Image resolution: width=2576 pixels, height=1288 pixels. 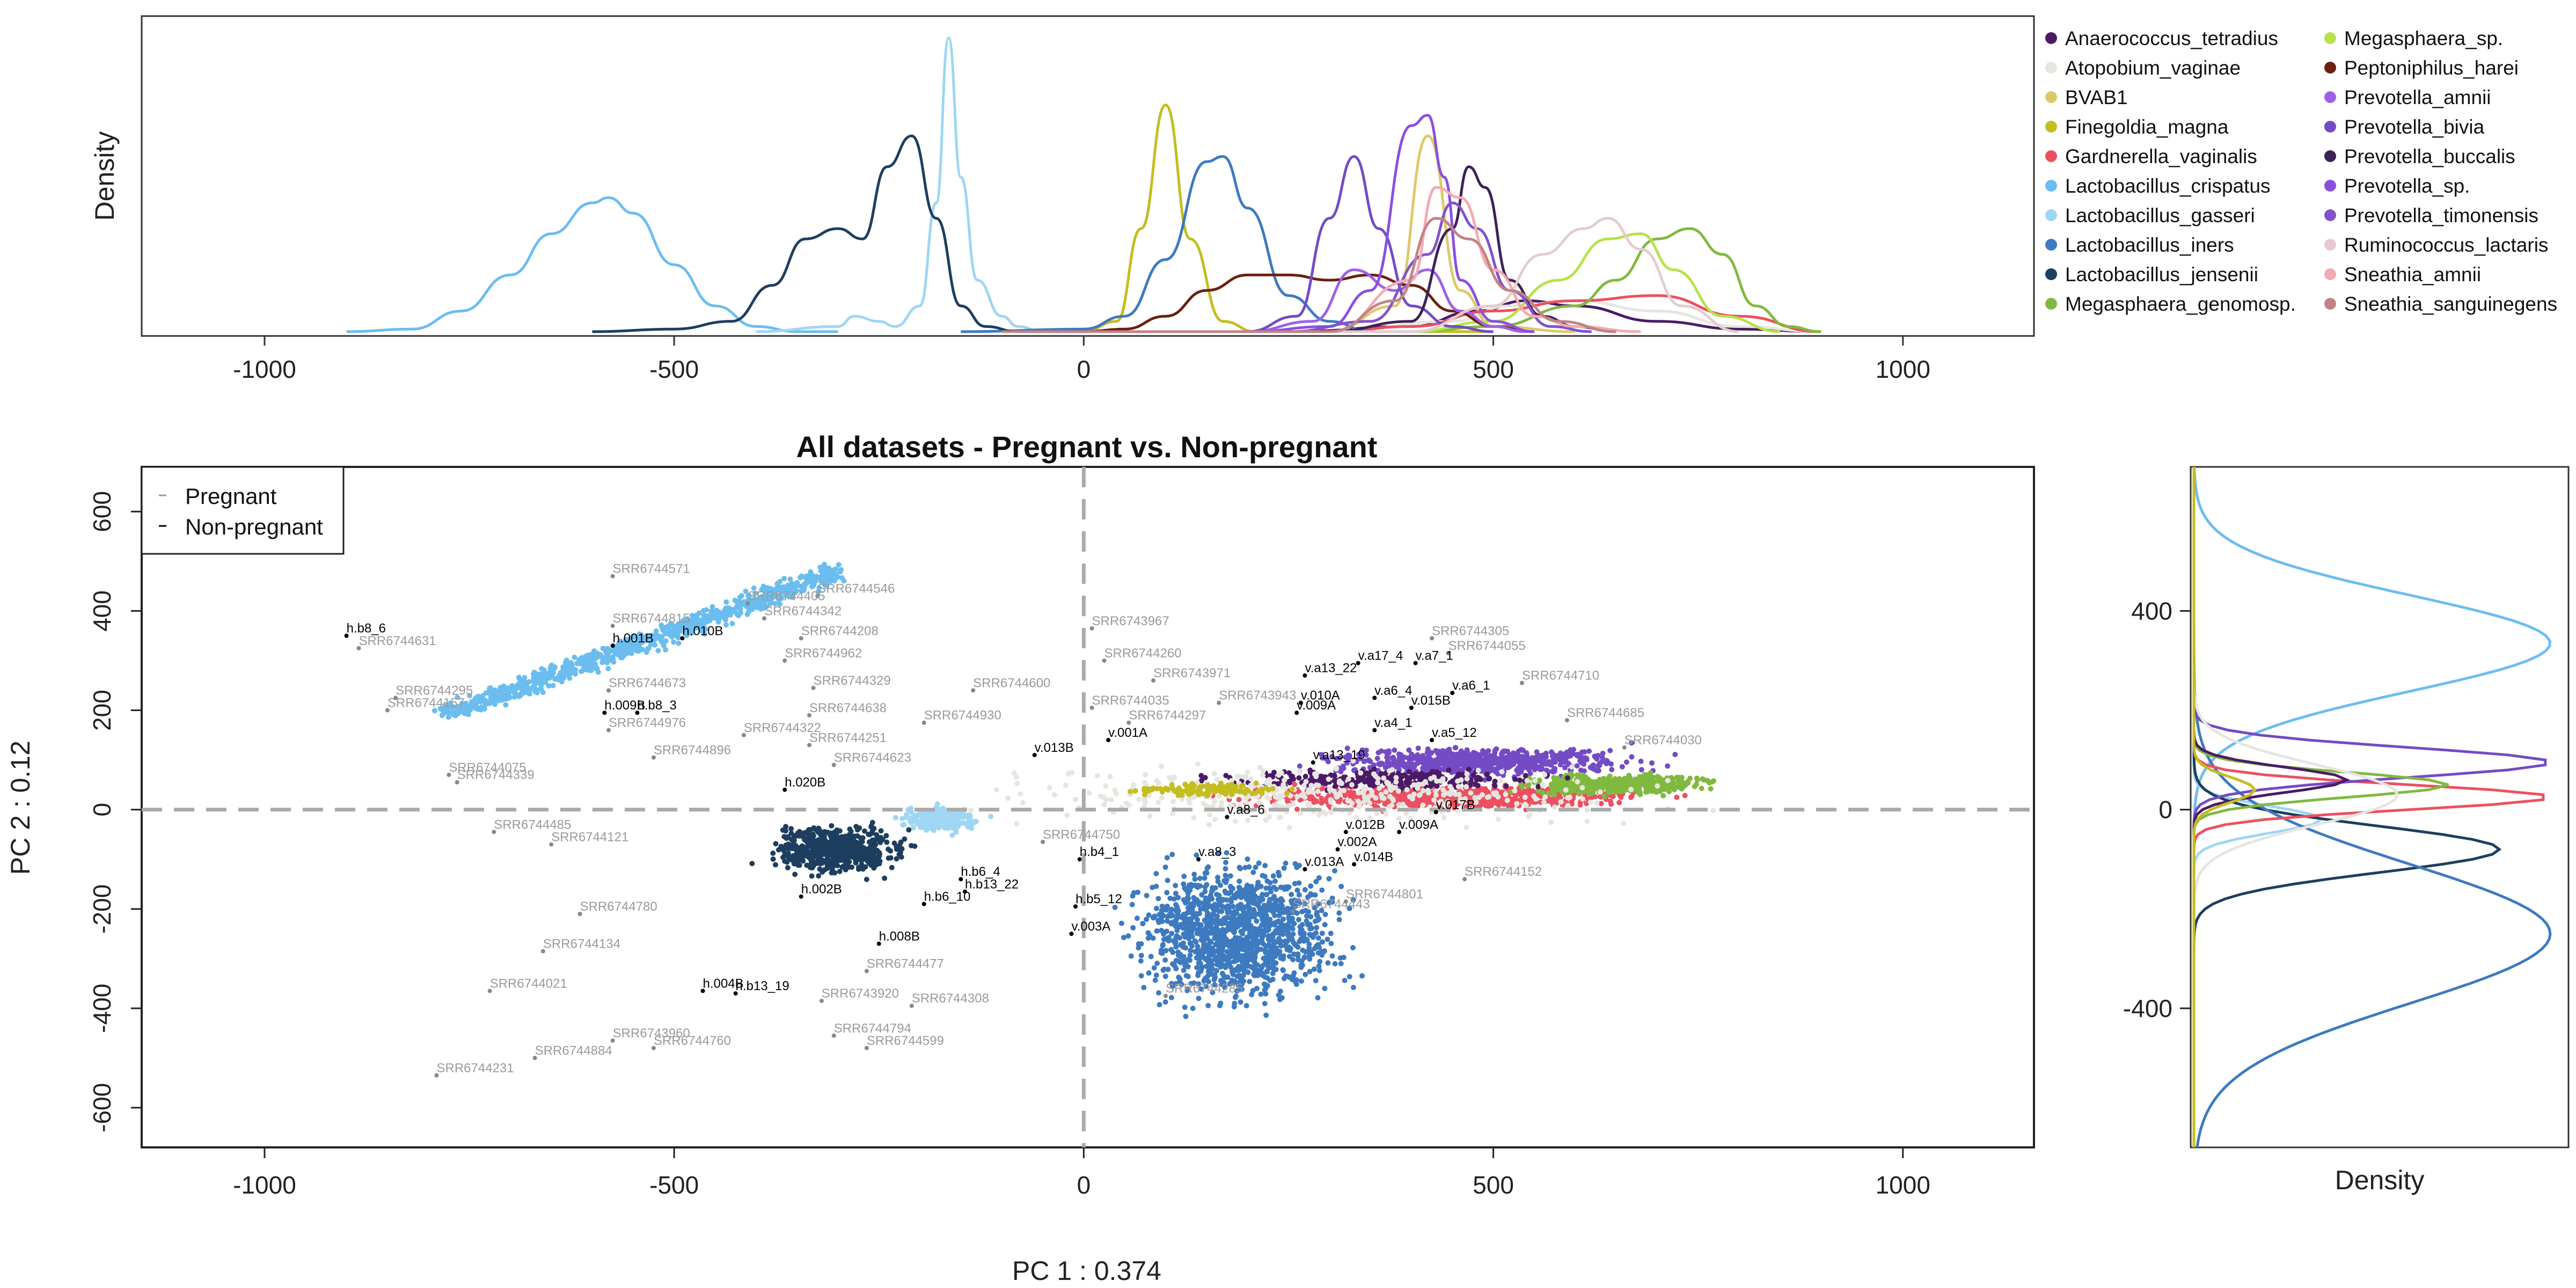 I want to click on legend-label-7: Lactobacillus_iners, so click(x=2149, y=245).